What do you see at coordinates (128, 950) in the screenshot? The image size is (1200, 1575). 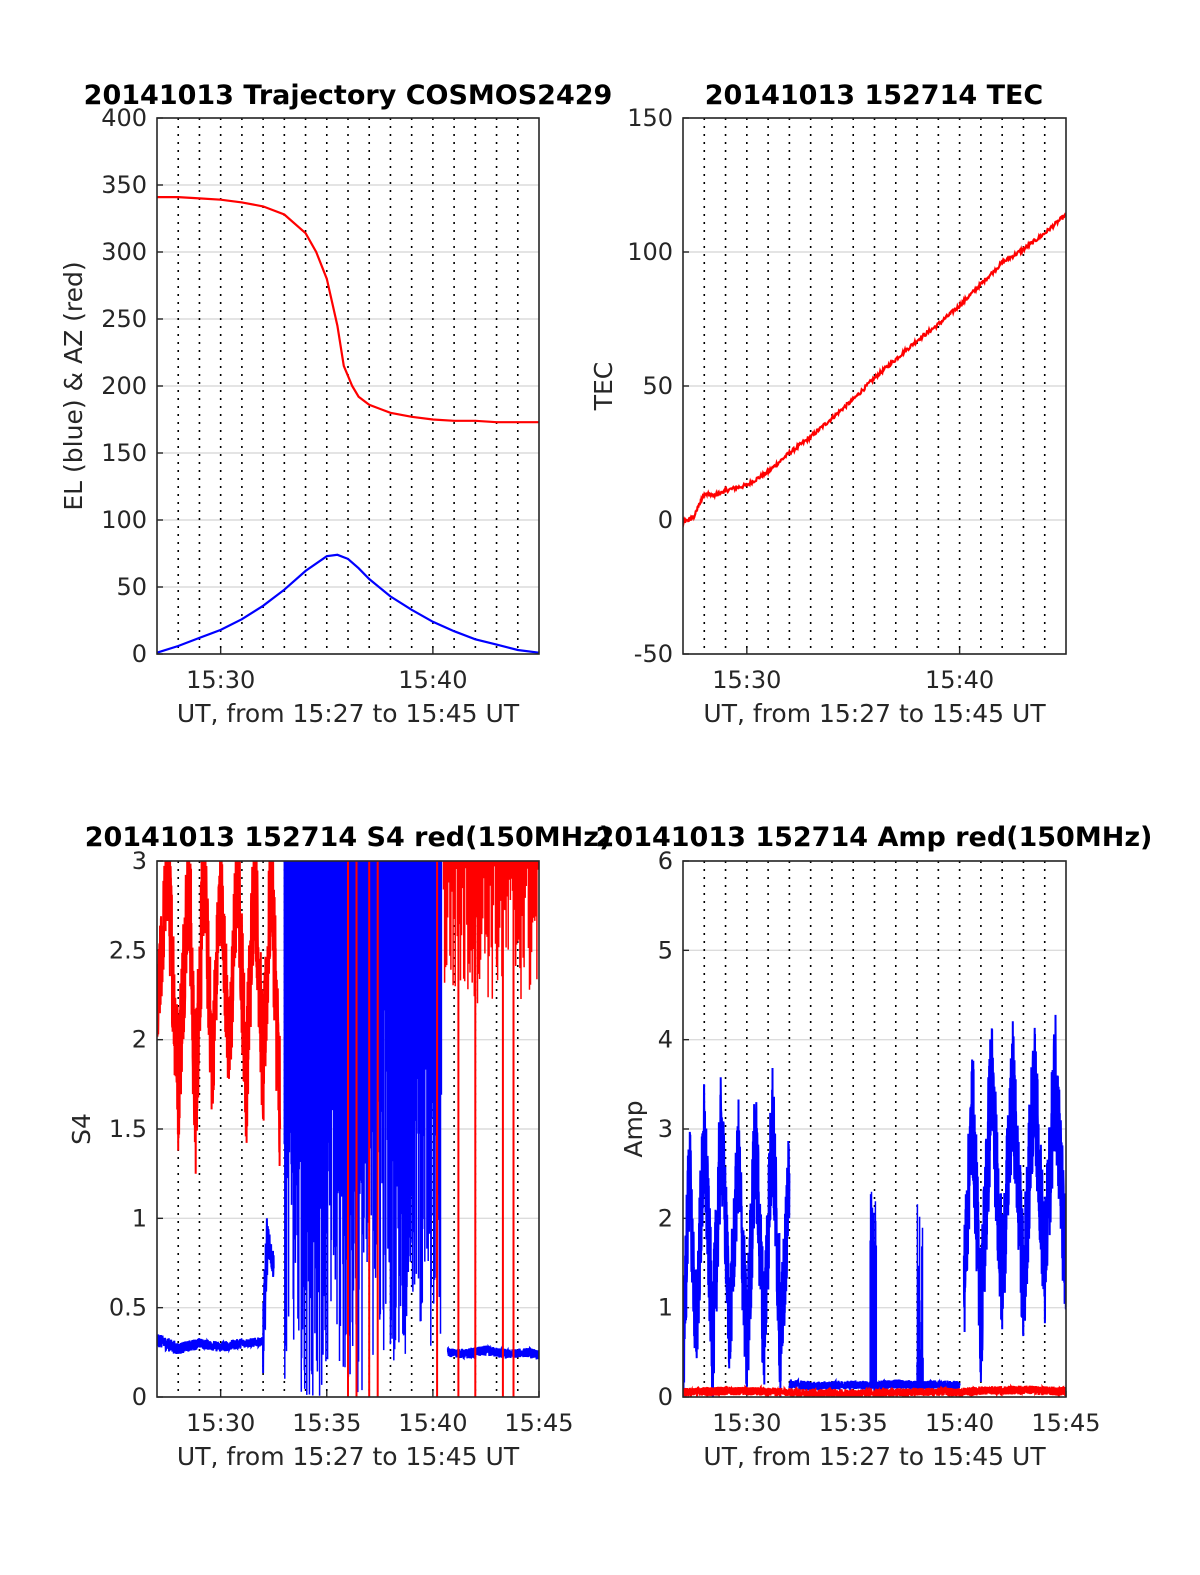 I see `y-tick-label: 2.5` at bounding box center [128, 950].